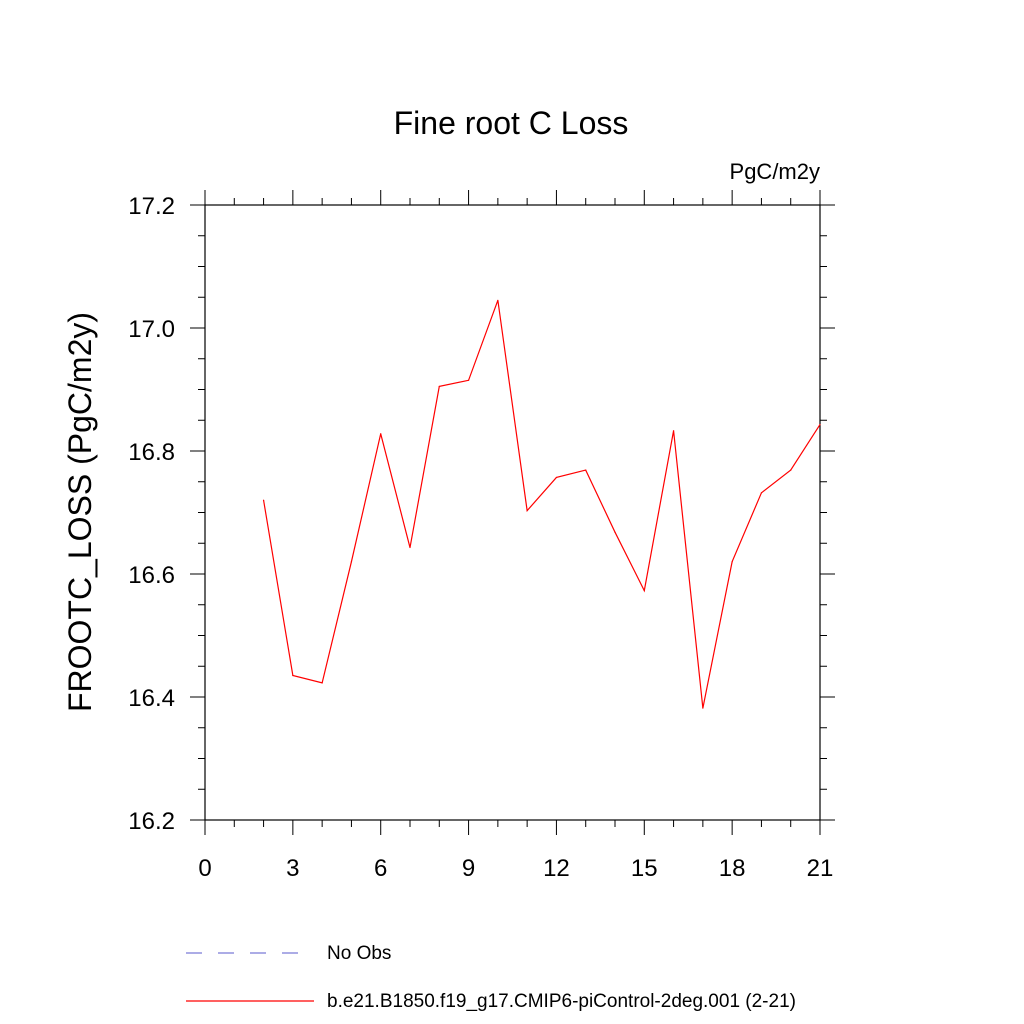 The height and width of the screenshot is (1024, 1024). I want to click on y-tick-label: 17.0, so click(151, 329).